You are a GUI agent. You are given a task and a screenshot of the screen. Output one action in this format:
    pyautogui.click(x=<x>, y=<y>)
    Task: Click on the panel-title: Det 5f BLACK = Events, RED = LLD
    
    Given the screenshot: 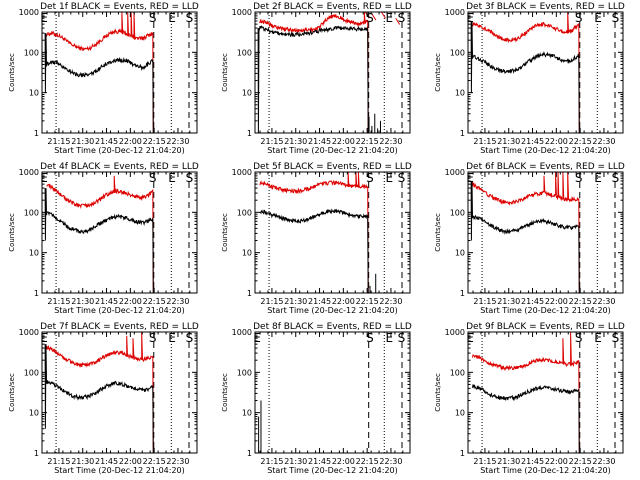 What is the action you would take?
    pyautogui.click(x=332, y=167)
    